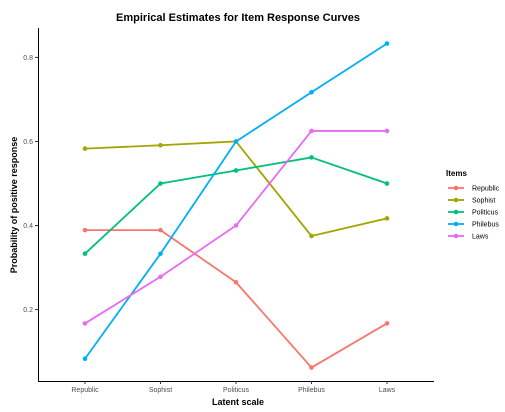 Image resolution: width=505 pixels, height=412 pixels. Describe the element at coordinates (28, 226) in the screenshot. I see `y-tick-label: 0.4` at that location.